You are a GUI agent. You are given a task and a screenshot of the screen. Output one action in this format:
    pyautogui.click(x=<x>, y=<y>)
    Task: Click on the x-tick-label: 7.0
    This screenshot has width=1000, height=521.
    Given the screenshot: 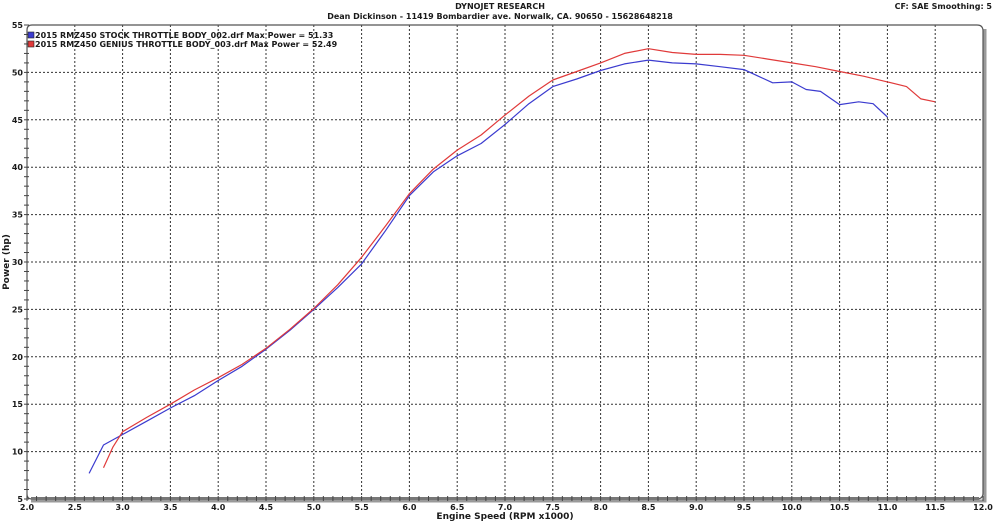 What is the action you would take?
    pyautogui.click(x=505, y=507)
    